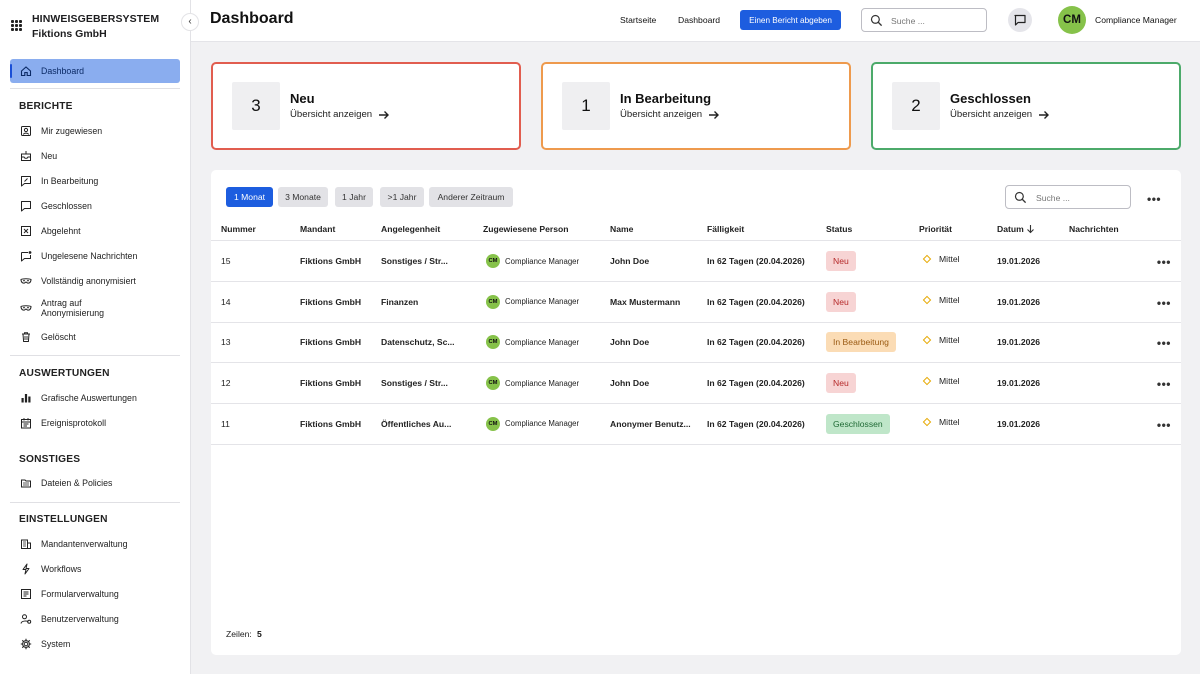  I want to click on cell-assignee: CM Compliance Manager, so click(532, 424).